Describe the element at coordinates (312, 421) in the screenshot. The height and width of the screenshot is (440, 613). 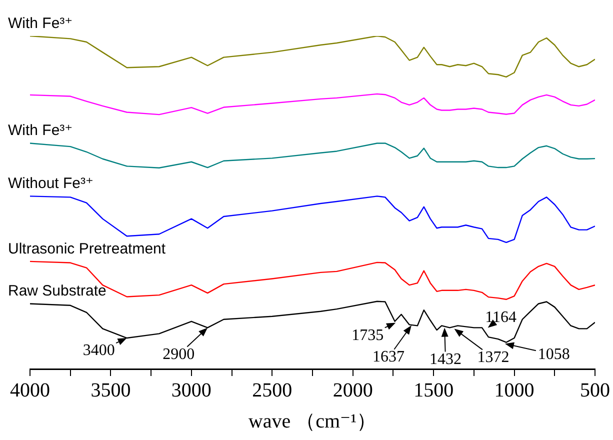
I see `x-axis-title: wave （cm⁻¹）` at that location.